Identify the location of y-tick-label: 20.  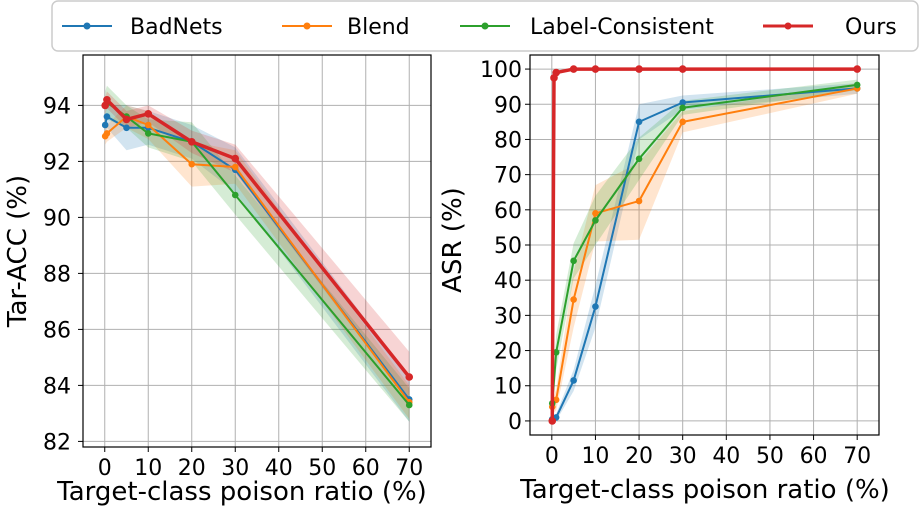
(508, 352).